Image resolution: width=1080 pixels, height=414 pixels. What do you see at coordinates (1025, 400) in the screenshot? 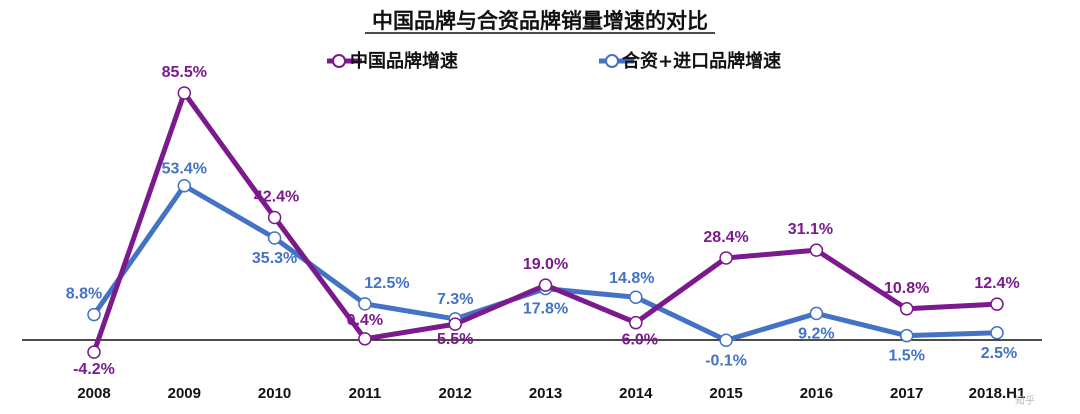
I see `watermark: 知乎` at bounding box center [1025, 400].